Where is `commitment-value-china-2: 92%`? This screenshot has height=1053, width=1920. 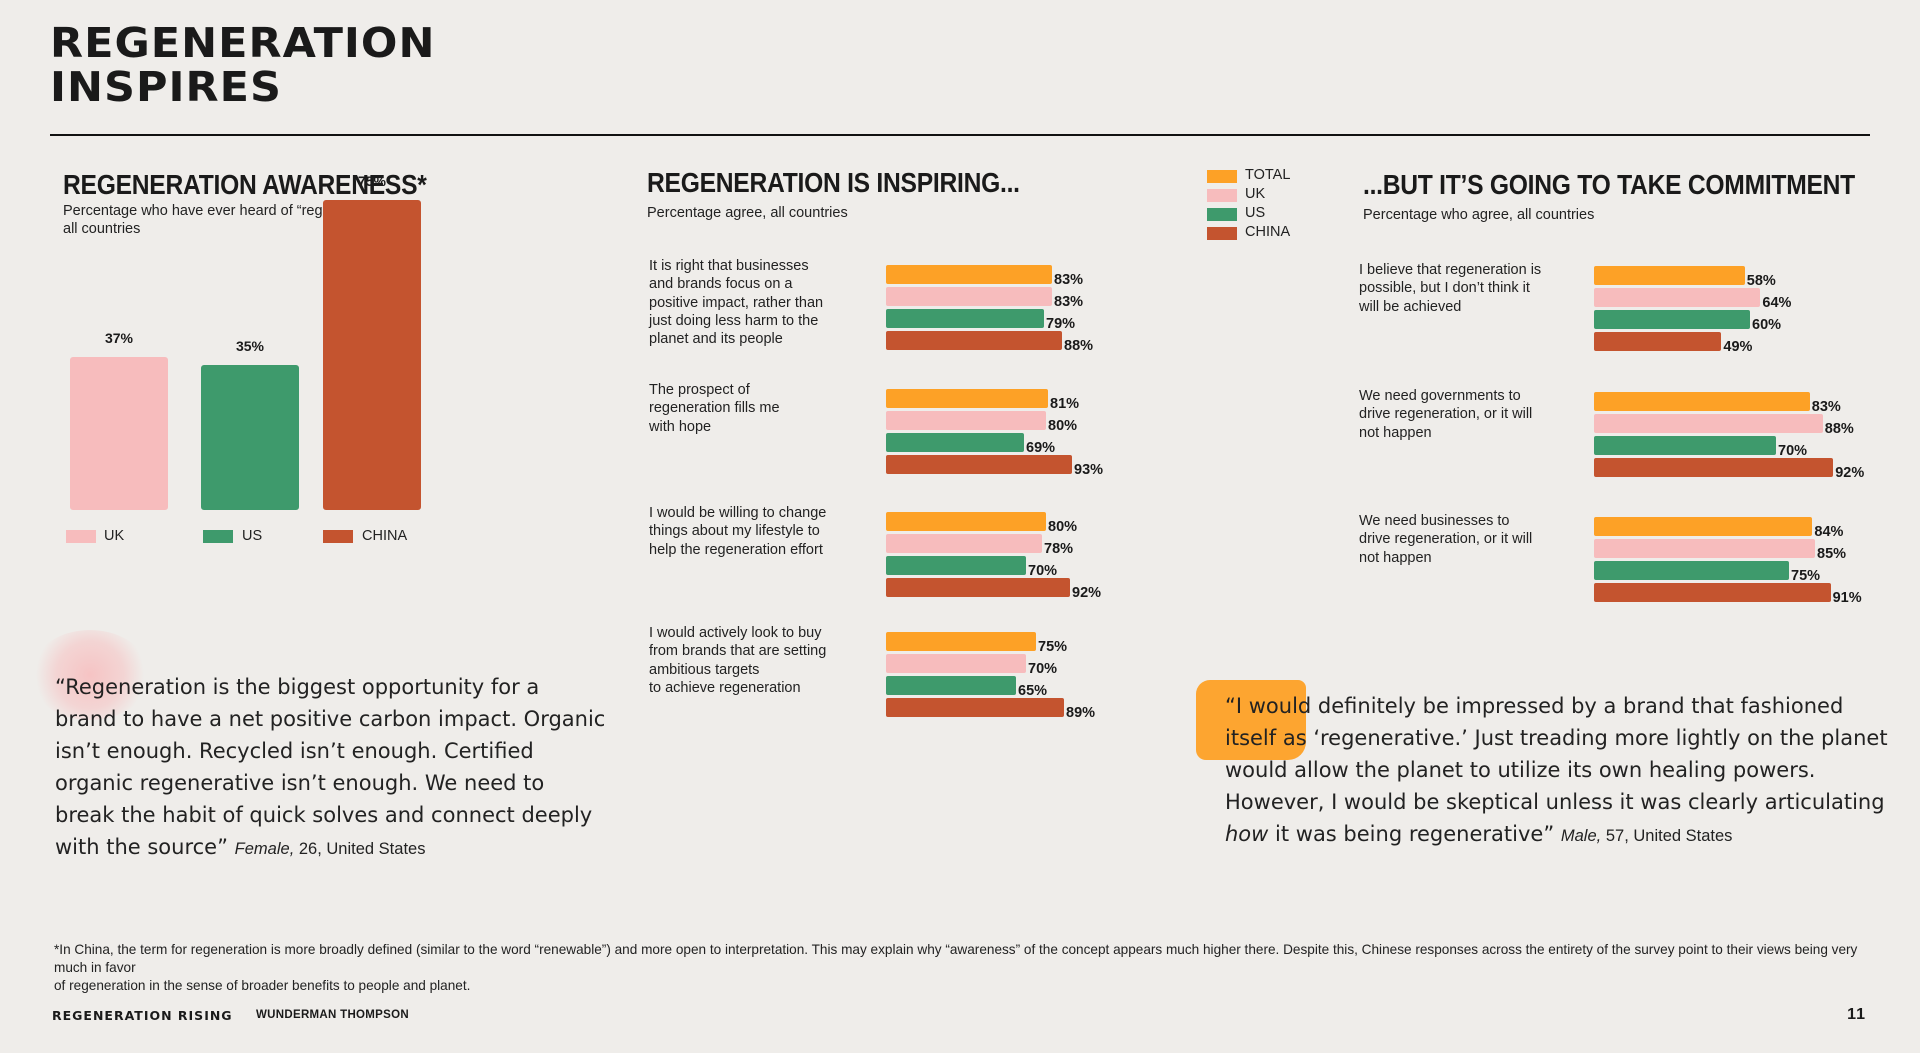 commitment-value-china-2: 92% is located at coordinates (1850, 473).